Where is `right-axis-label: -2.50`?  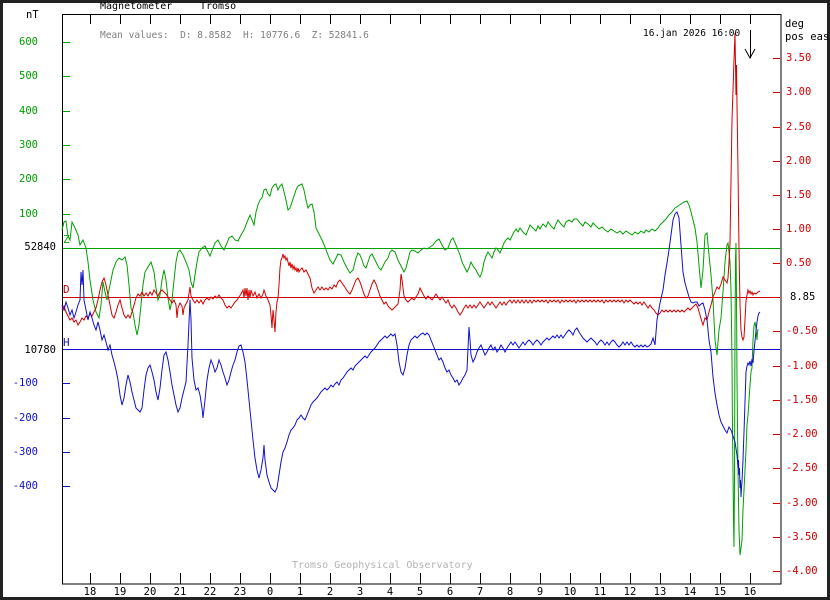
right-axis-label: -2.50 is located at coordinates (802, 468).